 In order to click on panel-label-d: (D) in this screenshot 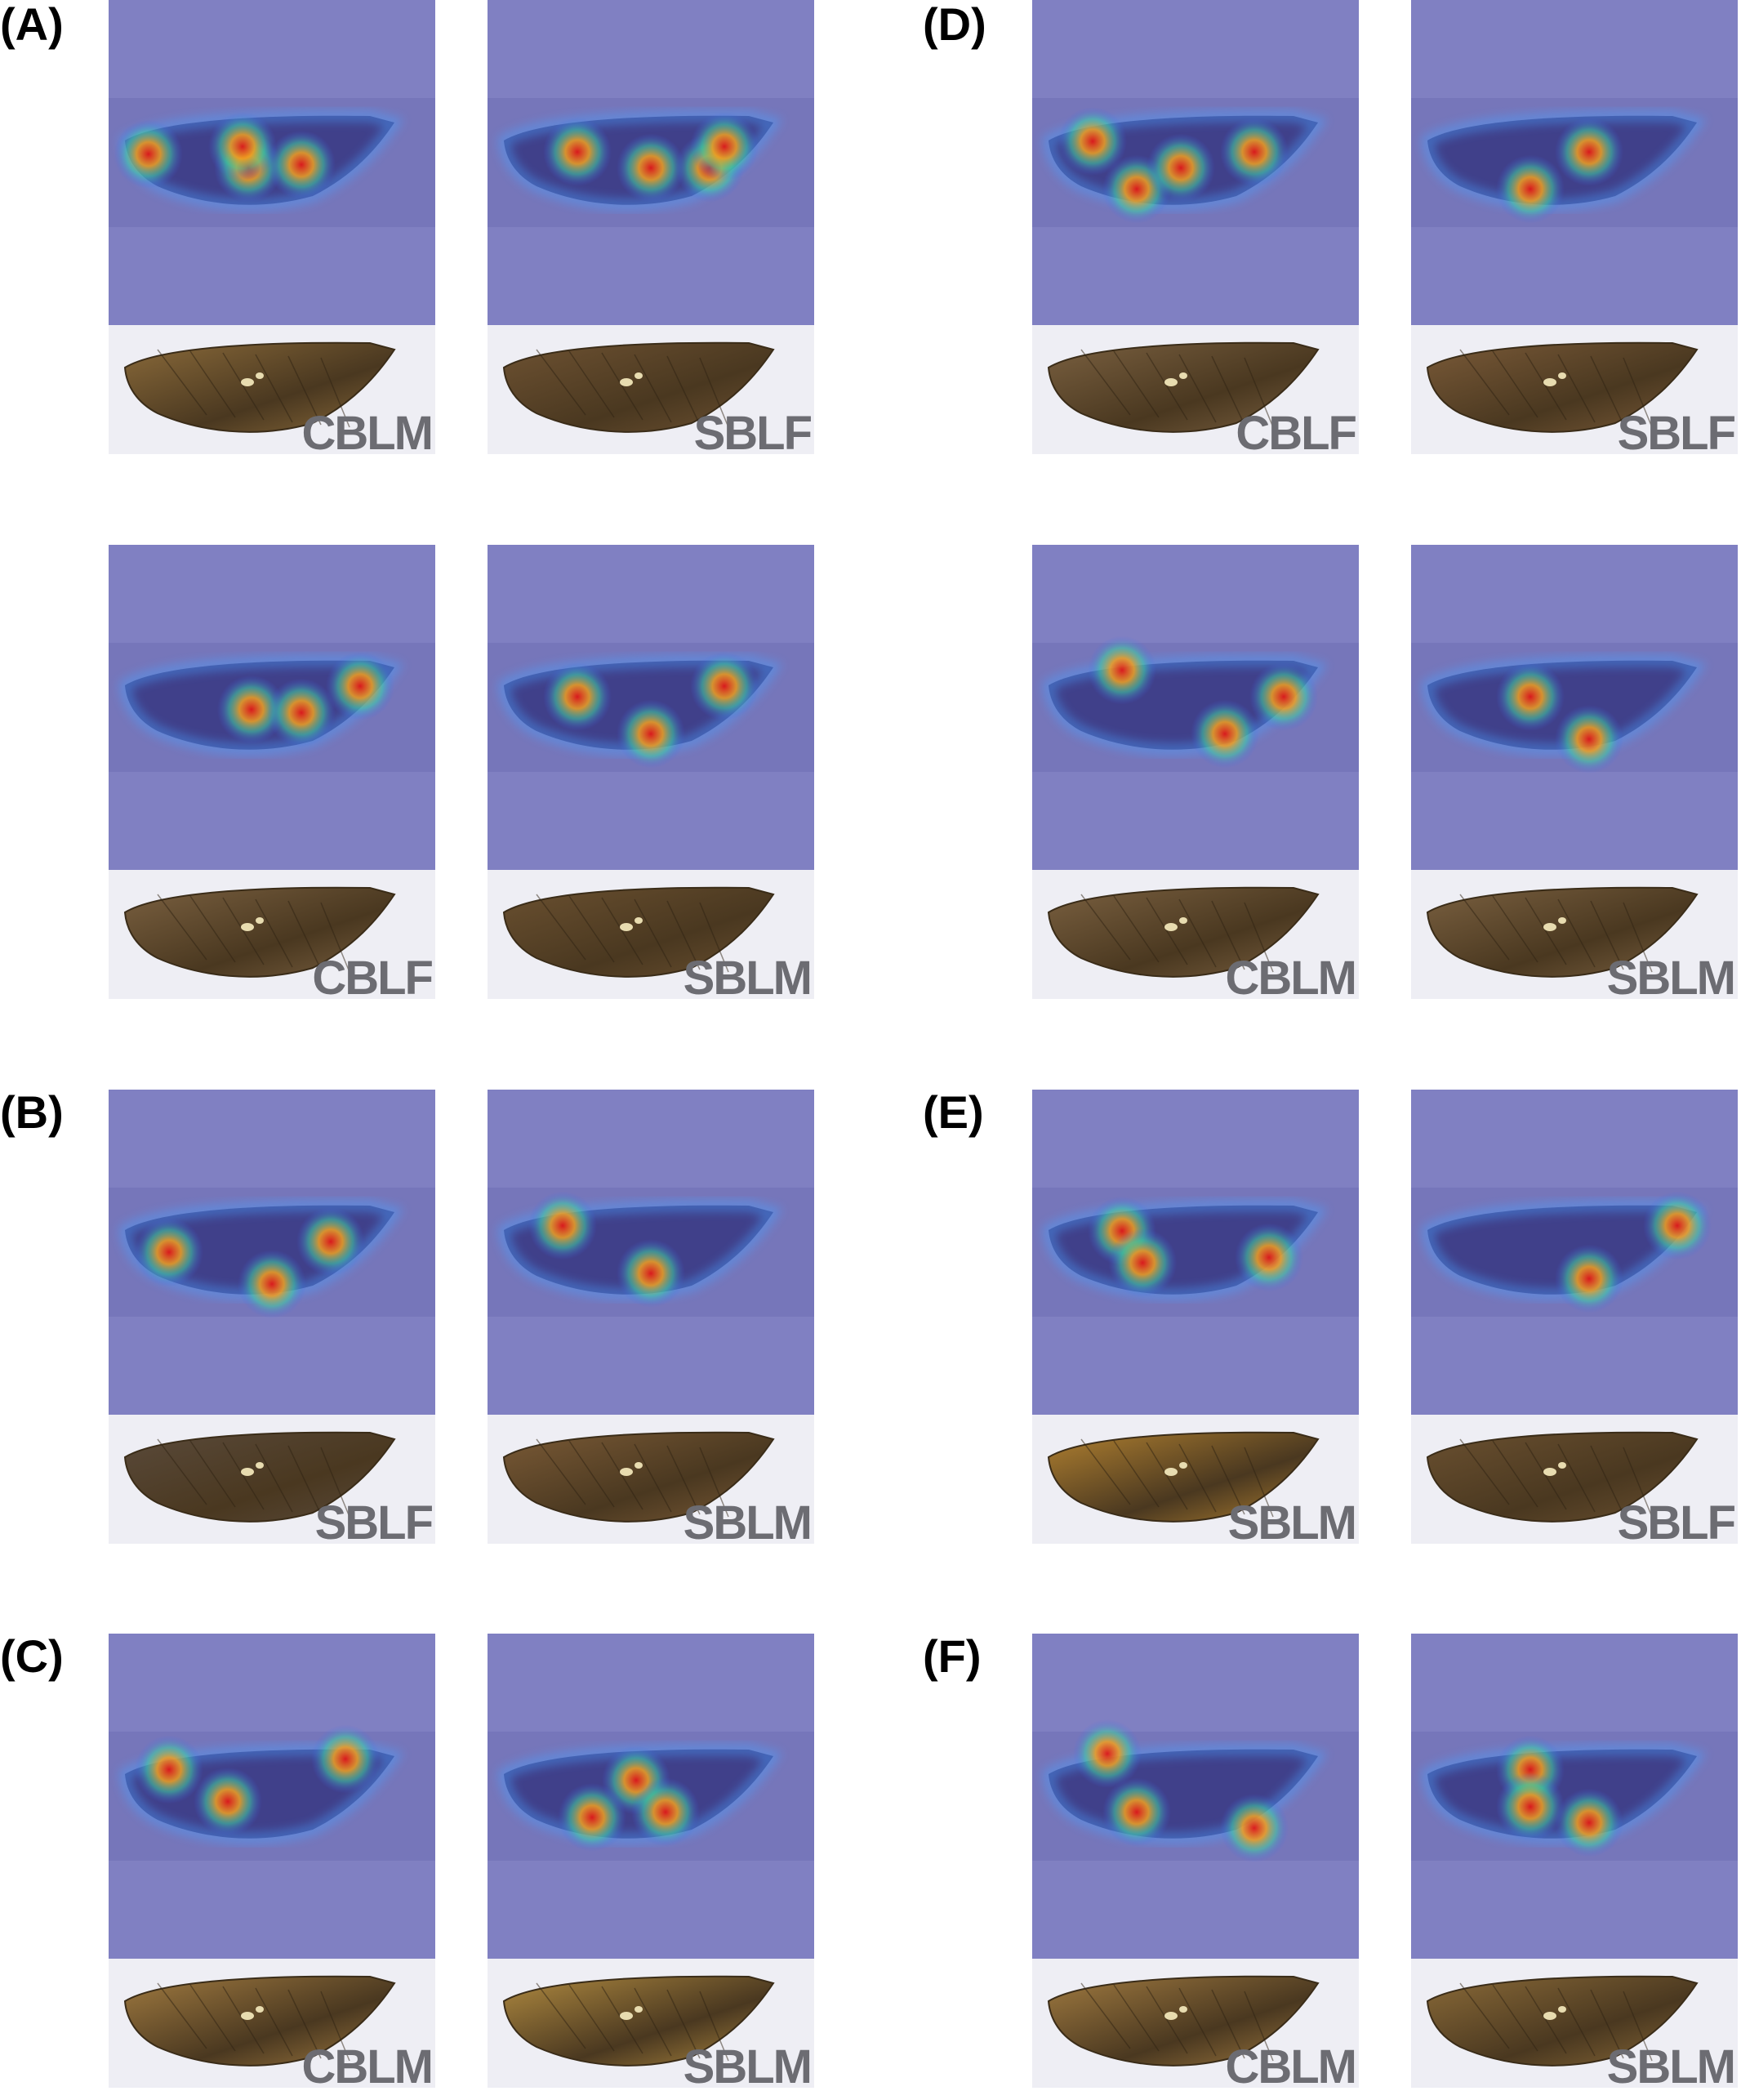, I will do `click(954, 25)`.